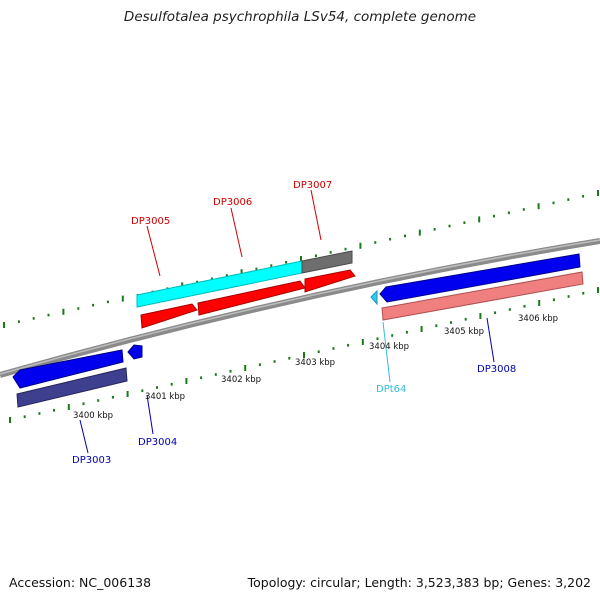 The width and height of the screenshot is (600, 600). I want to click on forward-cds-DP3007, so click(330, 281).